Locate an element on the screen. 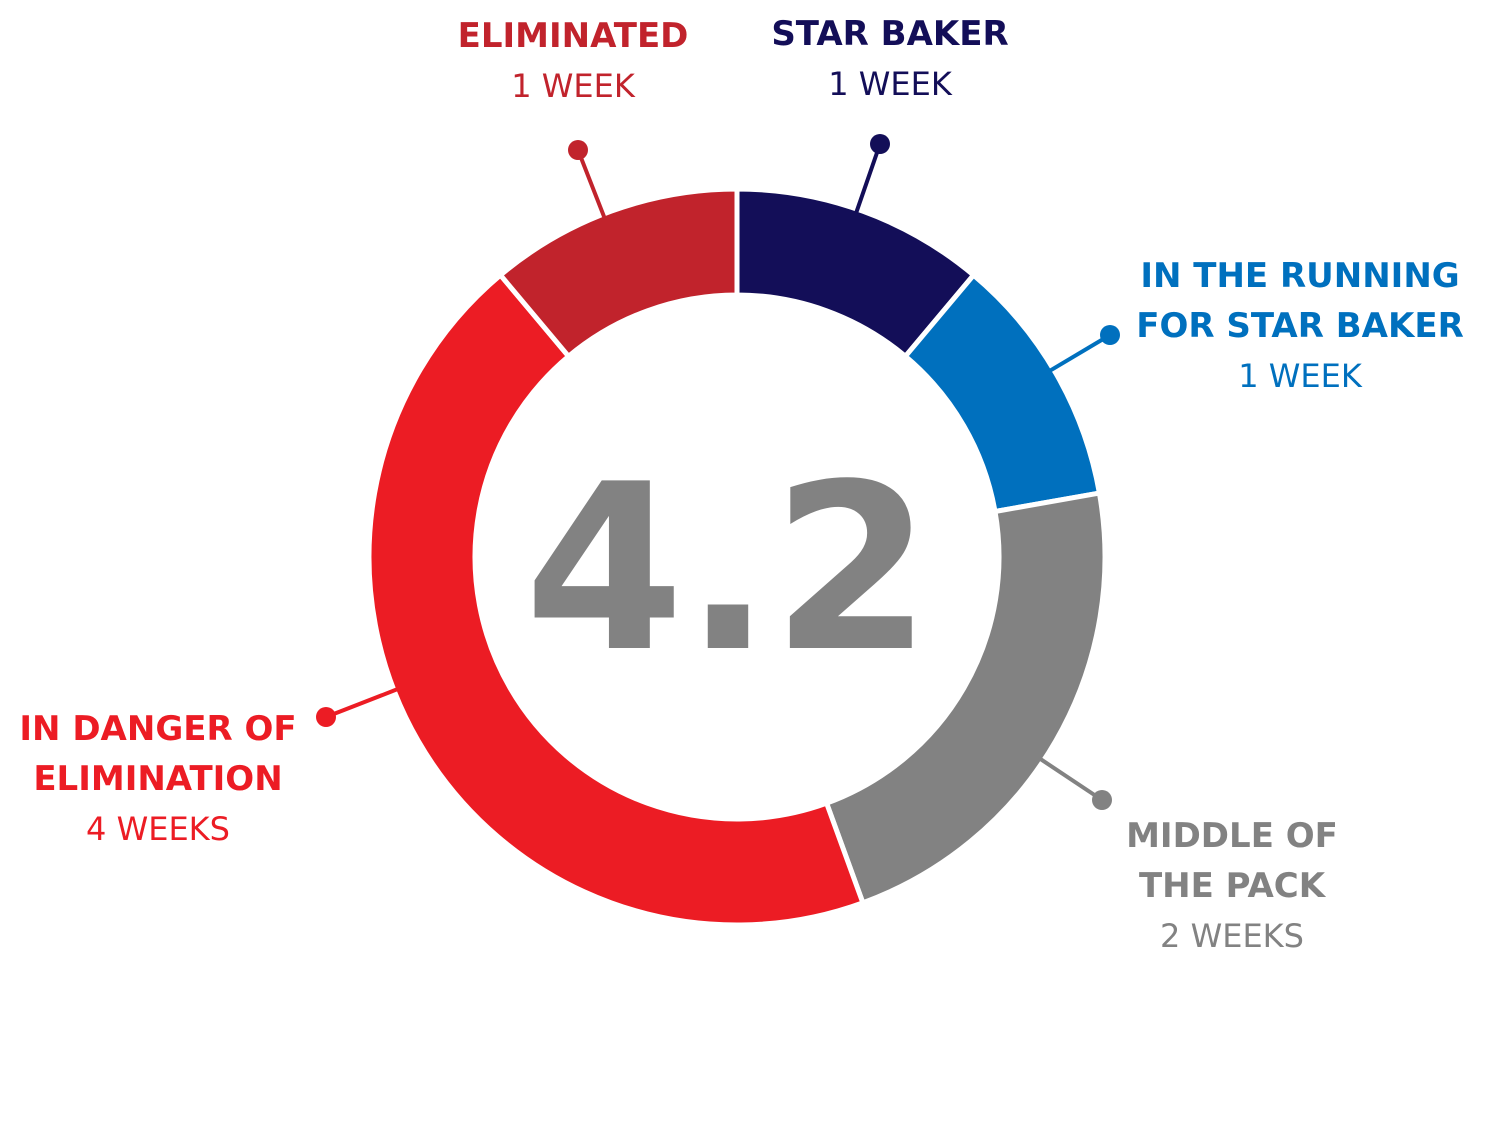  slice-label-name: ELIMINATED is located at coordinates (573, 36).